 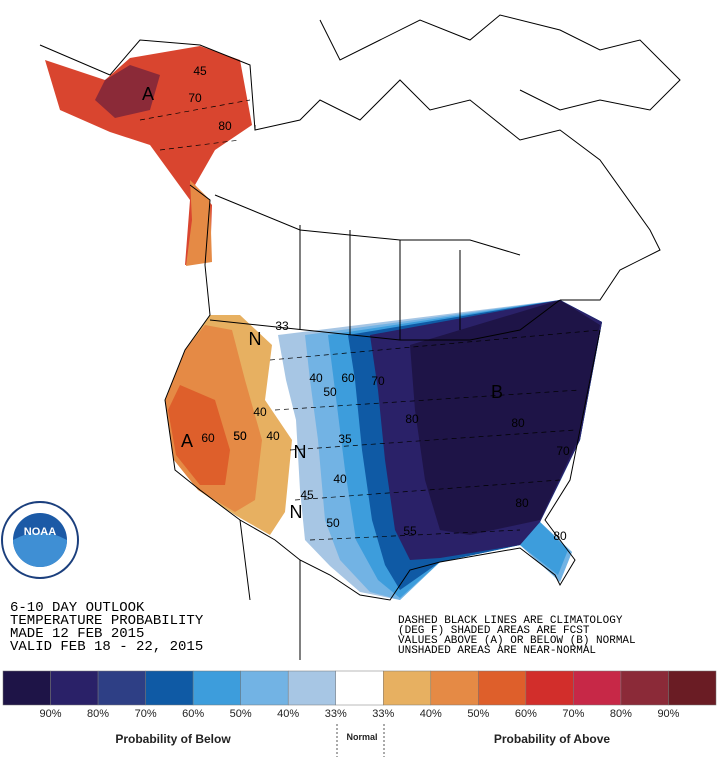 I want to click on logo-text: NOAA, so click(x=40, y=532).